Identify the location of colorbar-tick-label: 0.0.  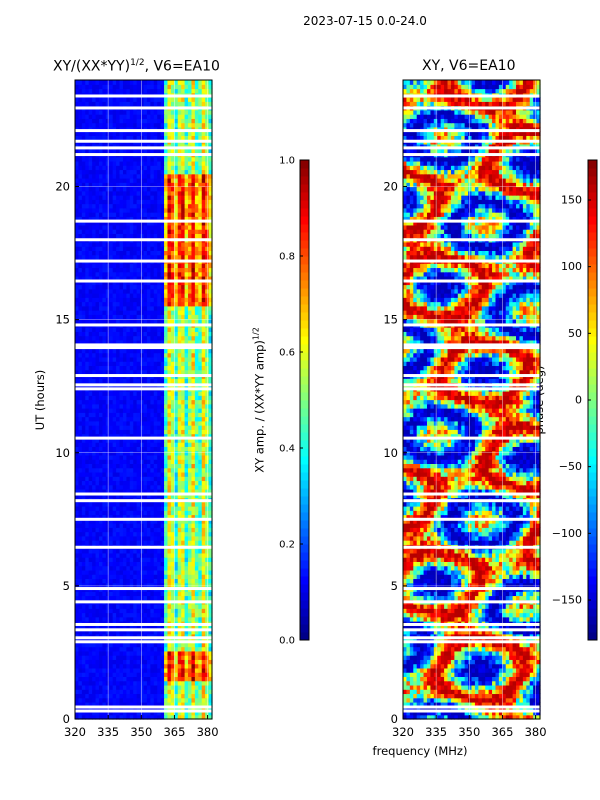
(287, 641).